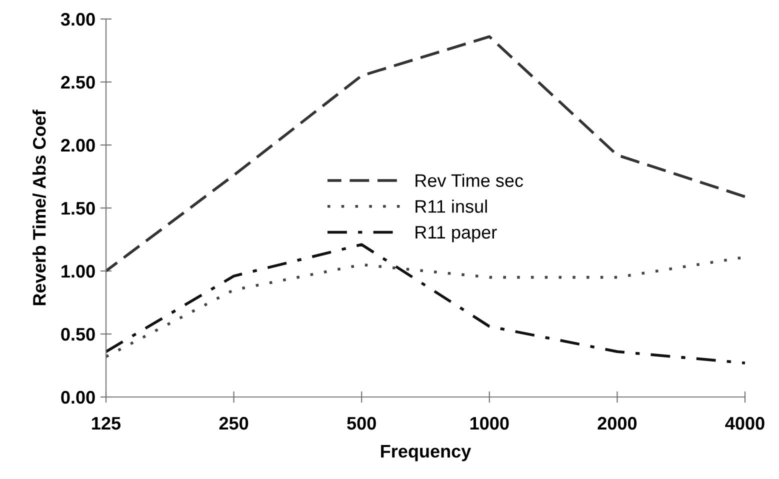 Image resolution: width=779 pixels, height=479 pixels. Describe the element at coordinates (78, 271) in the screenshot. I see `y-tick-label: 1.00` at that location.